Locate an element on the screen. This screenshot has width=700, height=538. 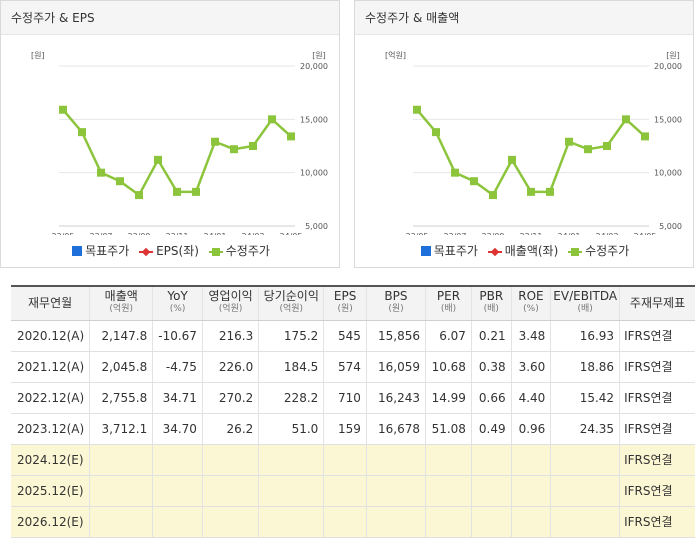
value-cell: 51.0 is located at coordinates (291, 429).